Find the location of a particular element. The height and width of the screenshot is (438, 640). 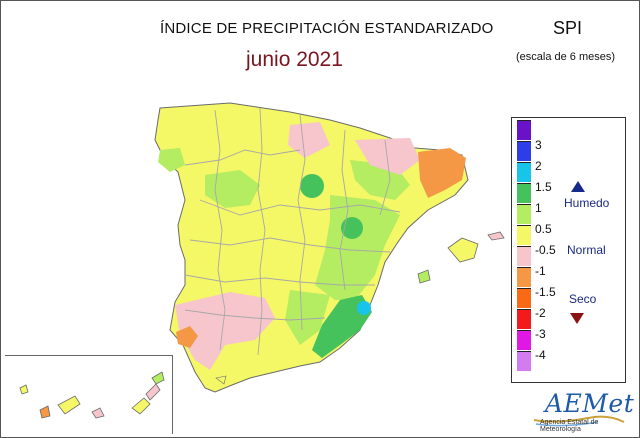

logo-subtitle: Agencia Estatal de Meteorología is located at coordinates (569, 426).